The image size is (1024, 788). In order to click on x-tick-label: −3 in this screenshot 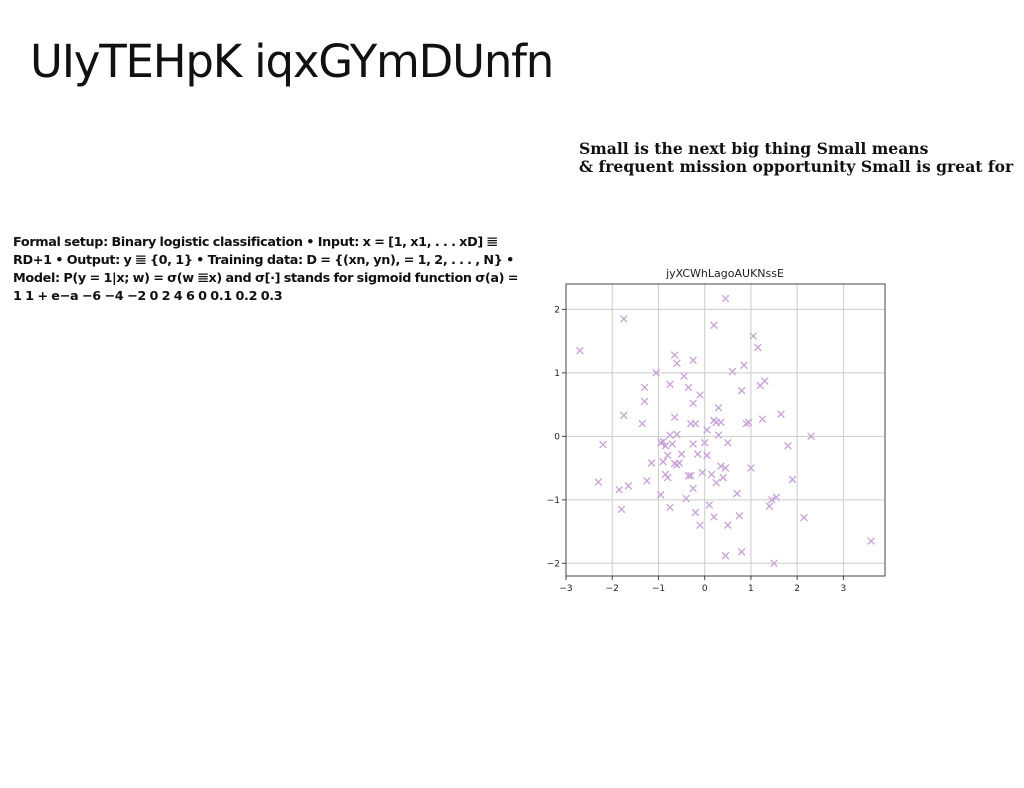, I will do `click(565, 589)`.